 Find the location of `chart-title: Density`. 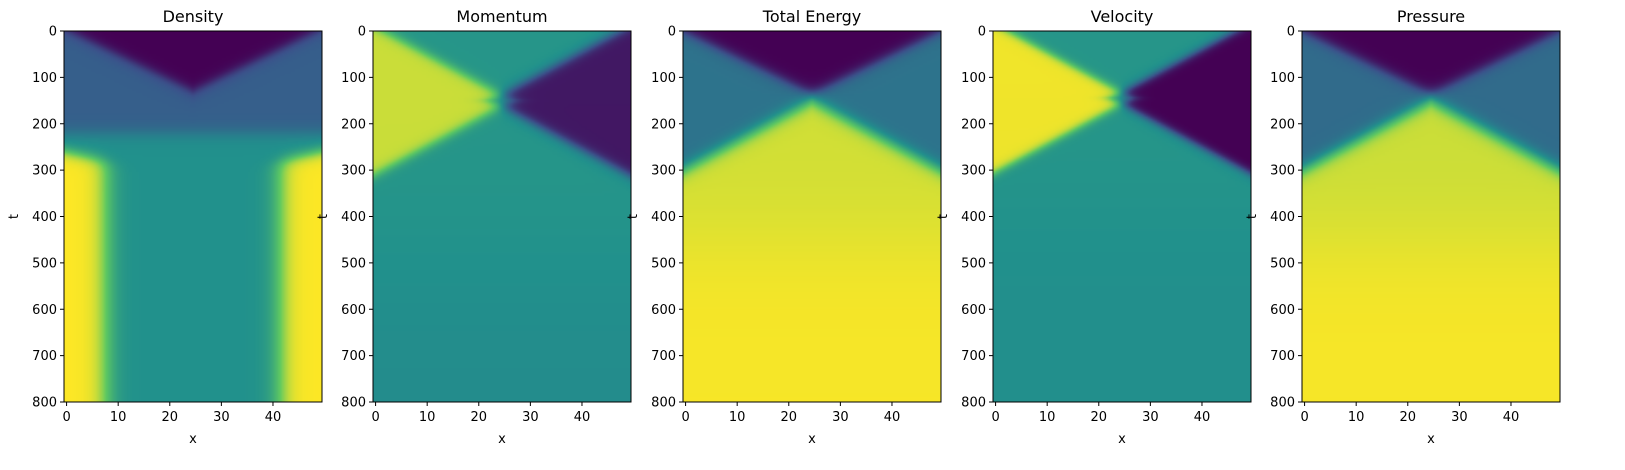

chart-title: Density is located at coordinates (193, 16).